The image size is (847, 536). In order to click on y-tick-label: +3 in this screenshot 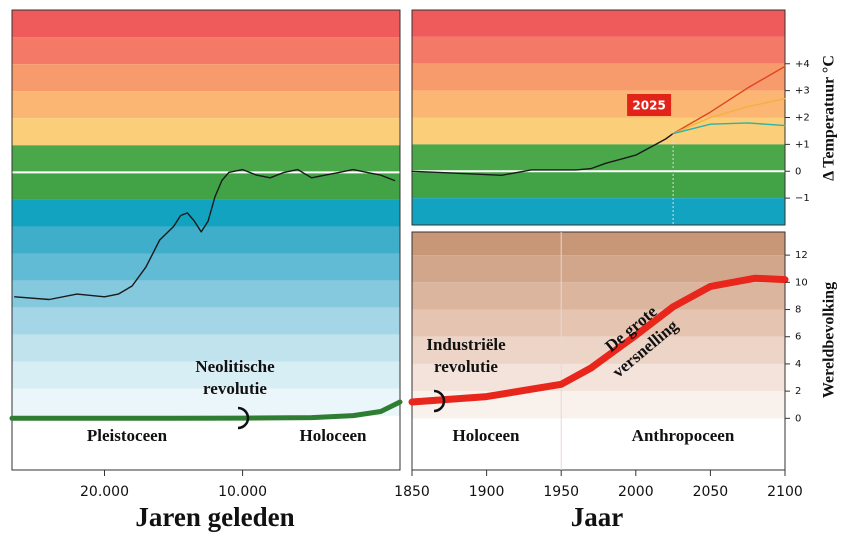, I will do `click(802, 91)`.